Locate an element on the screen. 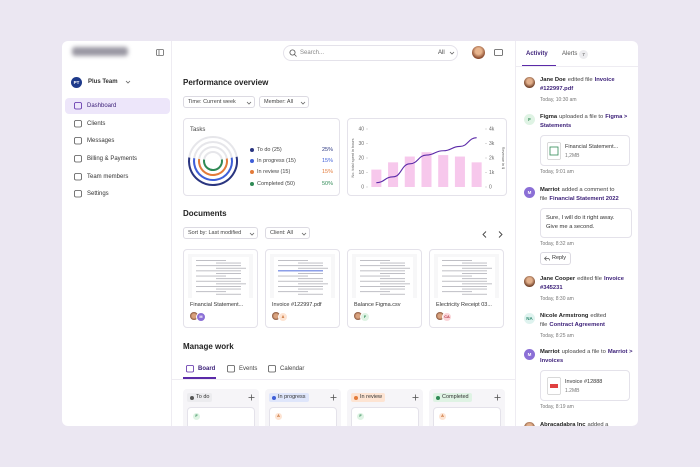  action: added a is located at coordinates (598, 424).